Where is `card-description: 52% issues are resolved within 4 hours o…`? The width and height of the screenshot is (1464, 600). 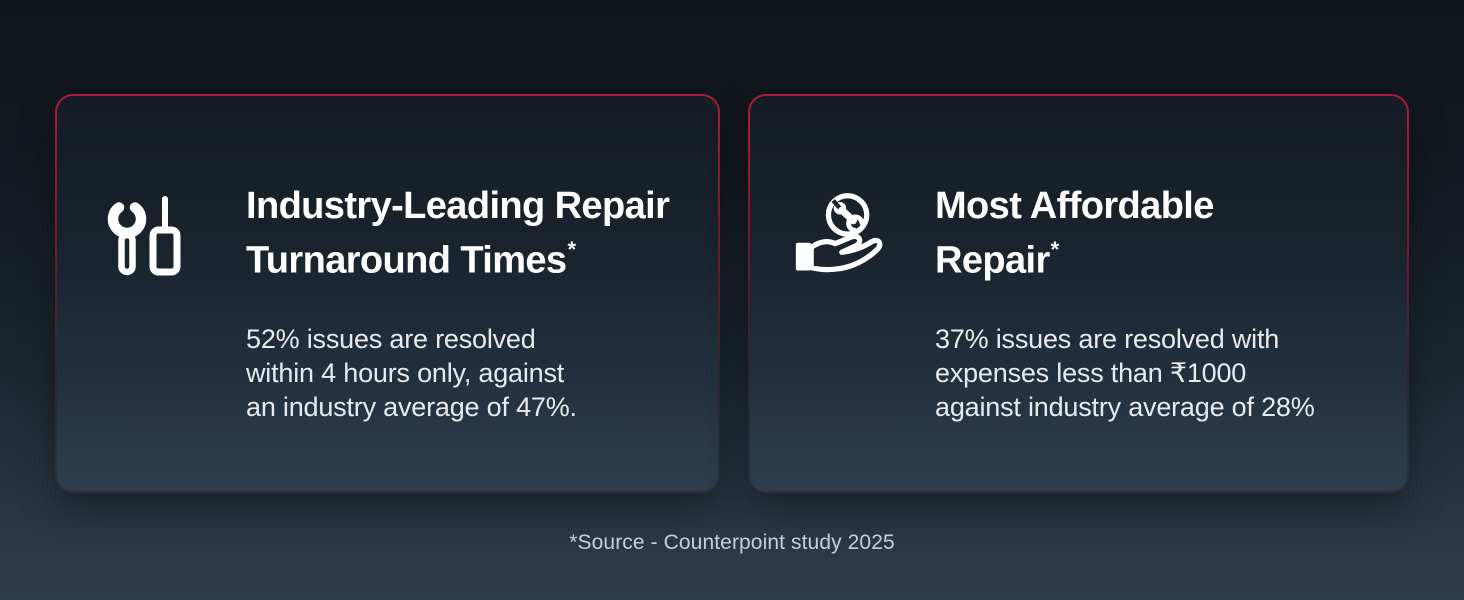
card-description: 52% issues are resolved within 4 hours o… is located at coordinates (457, 373).